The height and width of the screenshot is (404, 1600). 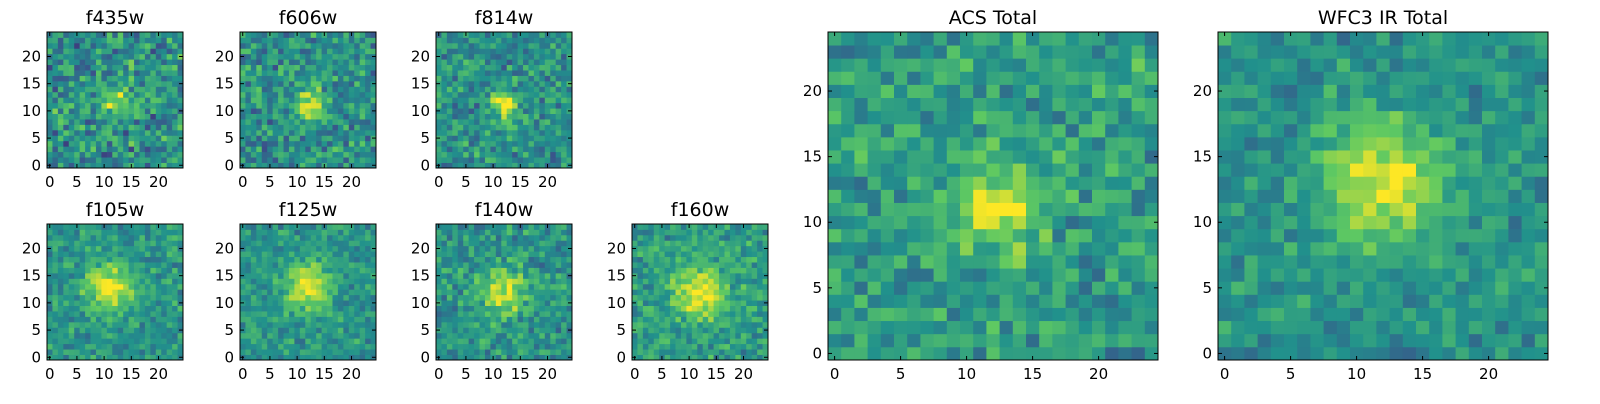 What do you see at coordinates (31, 111) in the screenshot?
I see `y-tick-label: 10` at bounding box center [31, 111].